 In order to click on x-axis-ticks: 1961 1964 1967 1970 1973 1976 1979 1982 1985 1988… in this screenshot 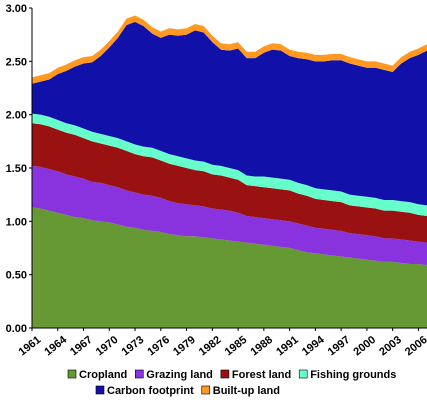, I will do `click(222, 343)`.